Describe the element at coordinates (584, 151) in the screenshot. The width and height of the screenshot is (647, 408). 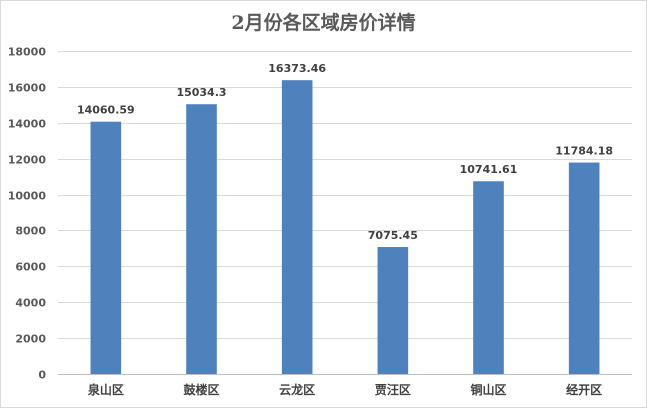
I see `data-label: 11784.18` at that location.